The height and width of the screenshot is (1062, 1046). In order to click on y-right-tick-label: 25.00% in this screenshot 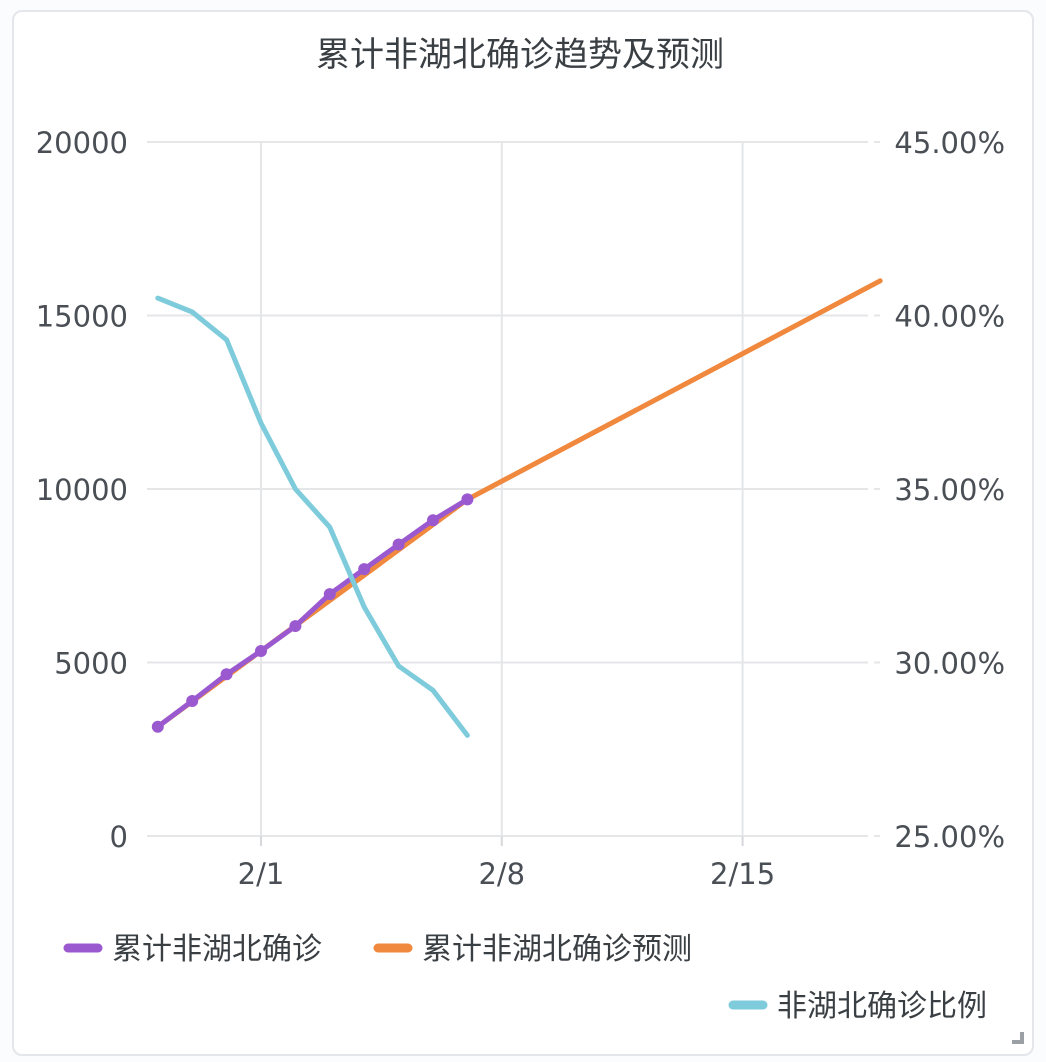, I will do `click(949, 837)`.